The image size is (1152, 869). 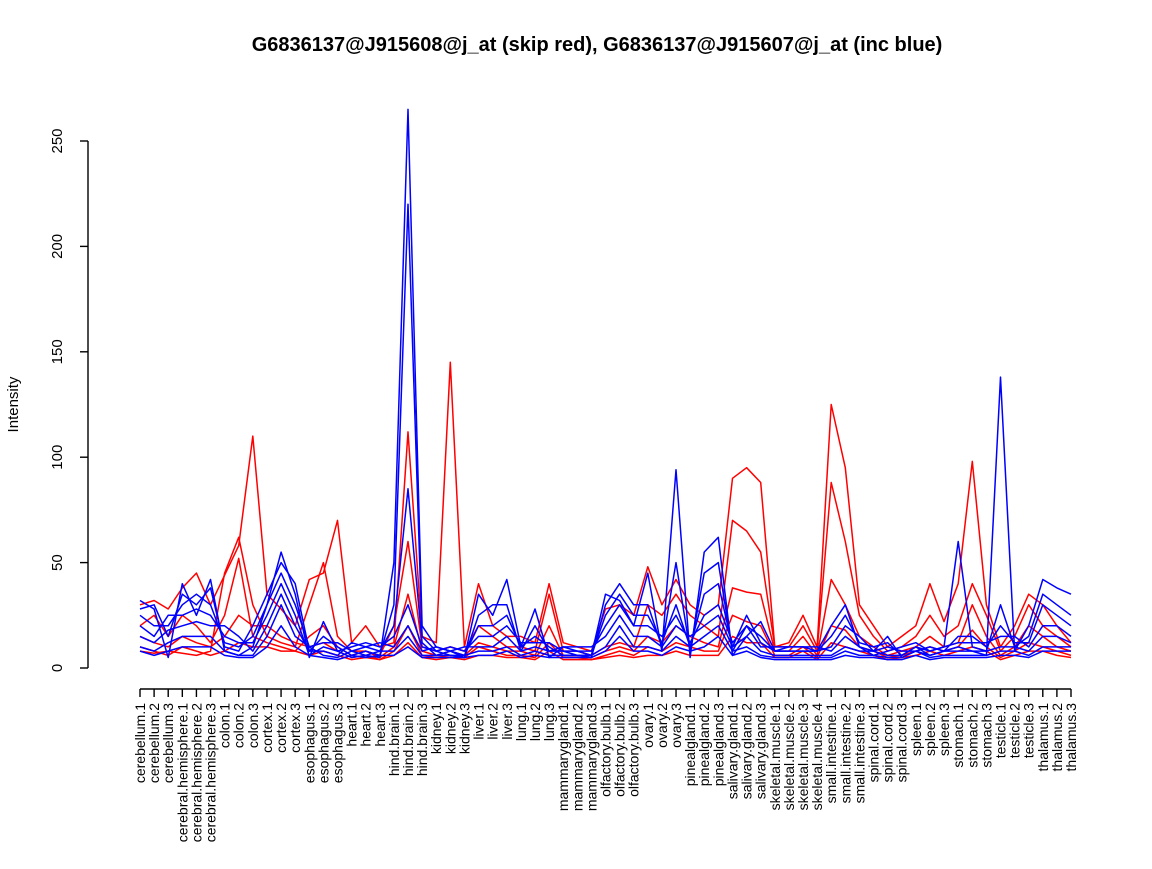 What do you see at coordinates (831, 753) in the screenshot?
I see `x-tick-label: small.intestine.1` at bounding box center [831, 753].